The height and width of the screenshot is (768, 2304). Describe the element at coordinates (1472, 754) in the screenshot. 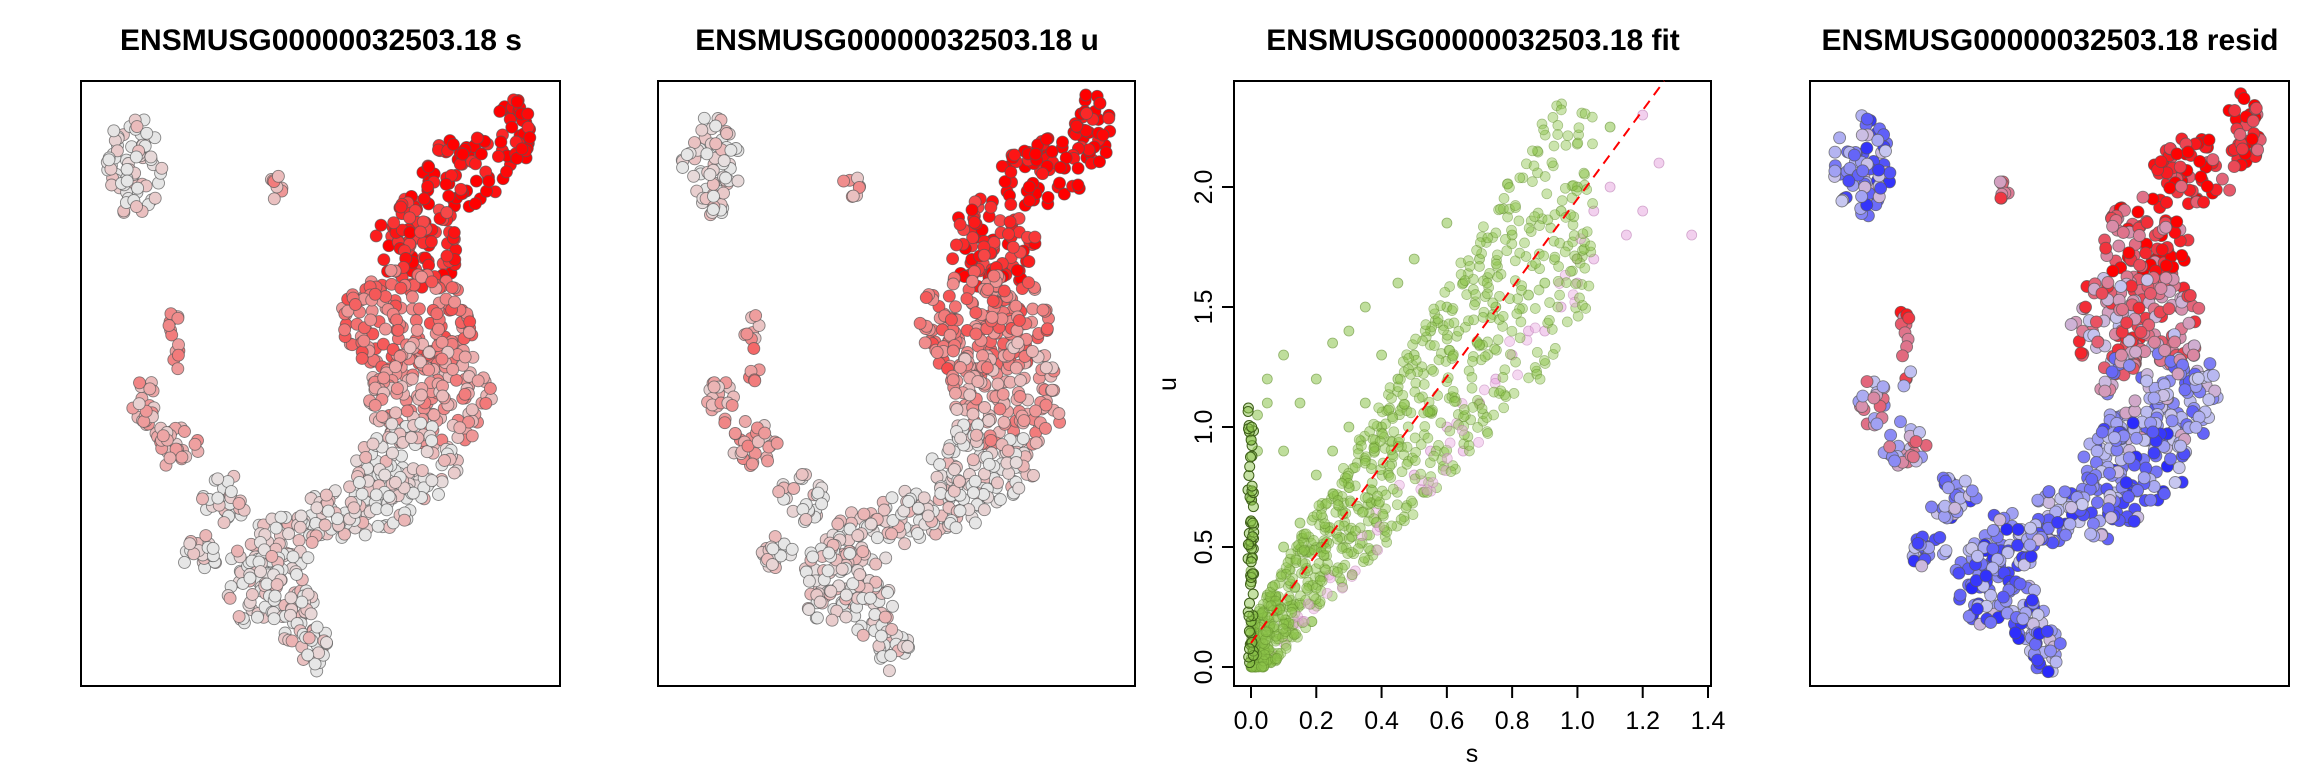

I see `x-axis-label: s` at that location.